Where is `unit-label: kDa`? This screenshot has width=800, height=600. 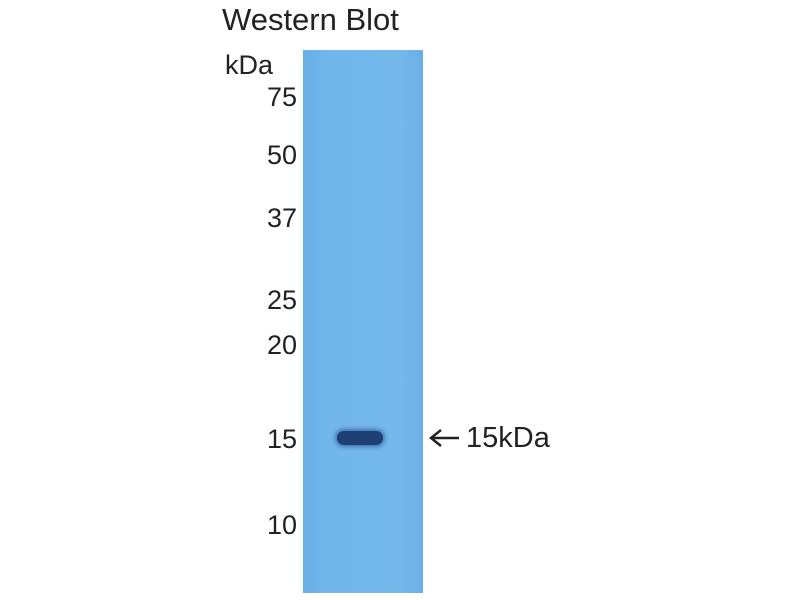
unit-label: kDa is located at coordinates (249, 65).